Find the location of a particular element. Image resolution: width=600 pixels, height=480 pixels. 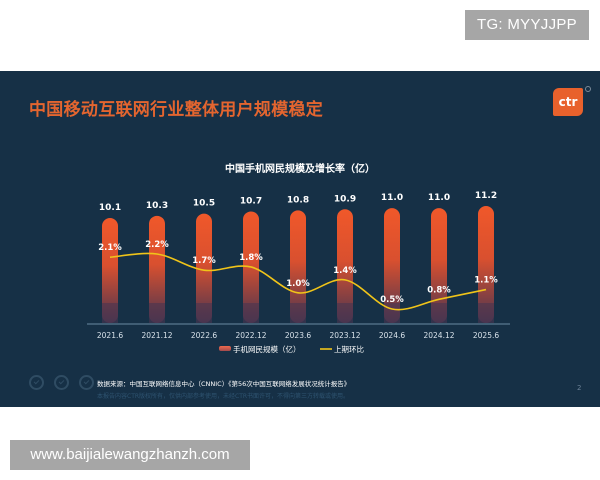

x-axis-label: 2021.6 is located at coordinates (110, 335).